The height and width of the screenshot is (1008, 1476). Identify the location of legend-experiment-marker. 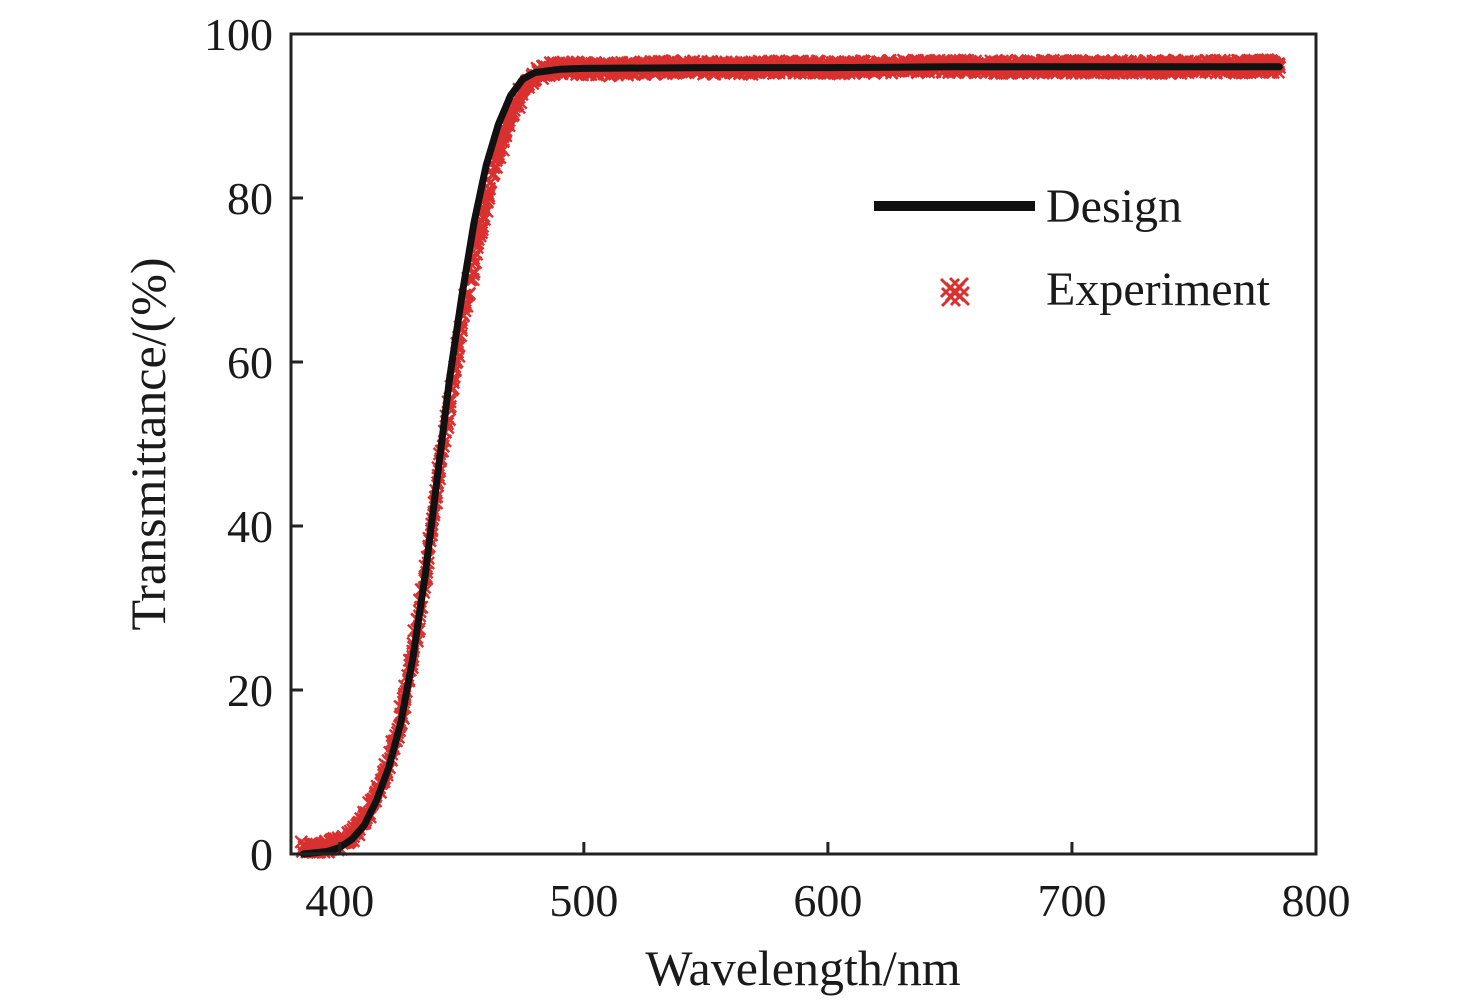
(951, 297).